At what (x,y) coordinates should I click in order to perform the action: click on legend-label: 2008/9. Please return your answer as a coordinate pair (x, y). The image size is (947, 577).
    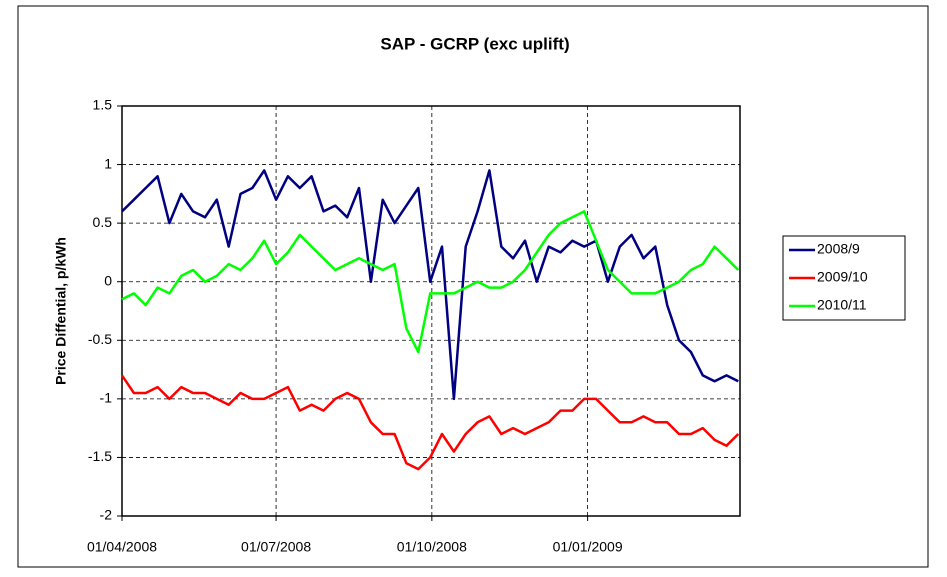
    Looking at the image, I should click on (838, 249).